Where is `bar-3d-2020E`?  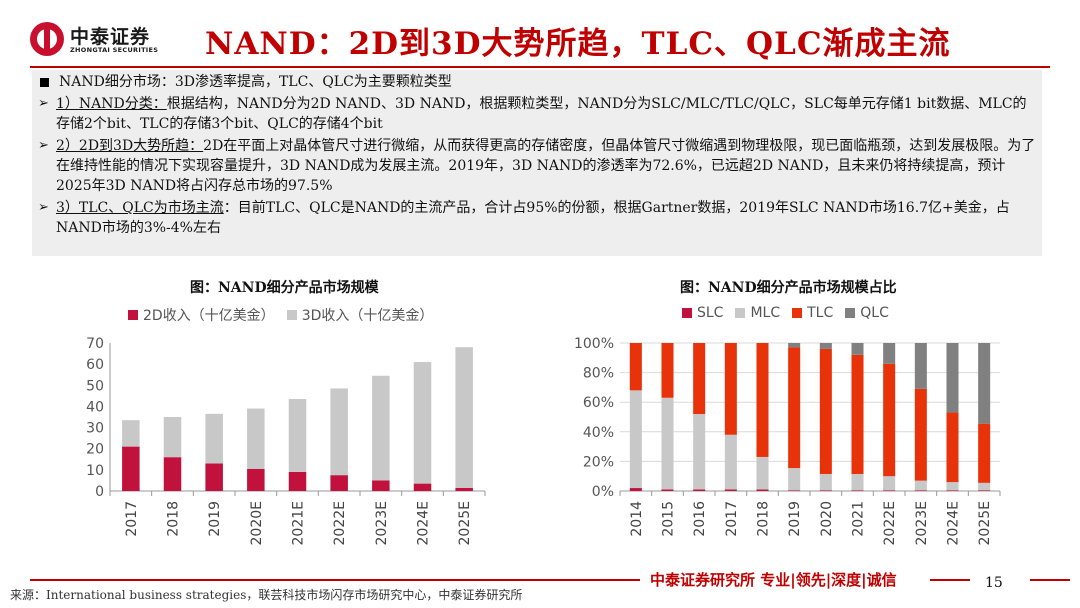
bar-3d-2020E is located at coordinates (256, 438).